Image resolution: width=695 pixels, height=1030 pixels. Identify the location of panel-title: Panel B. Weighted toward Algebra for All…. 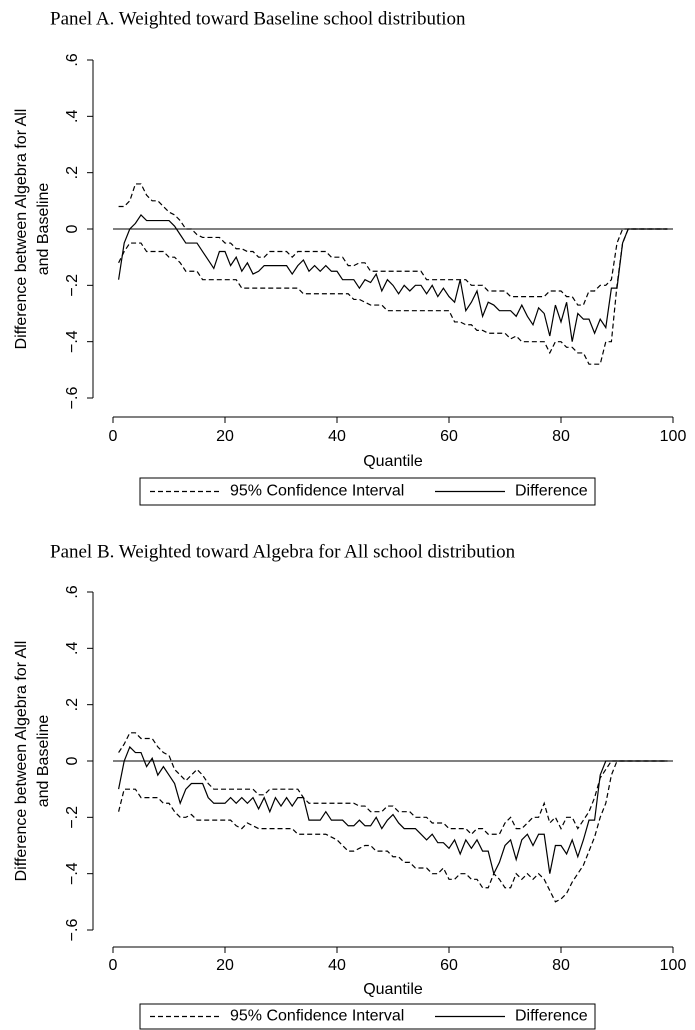
(283, 551).